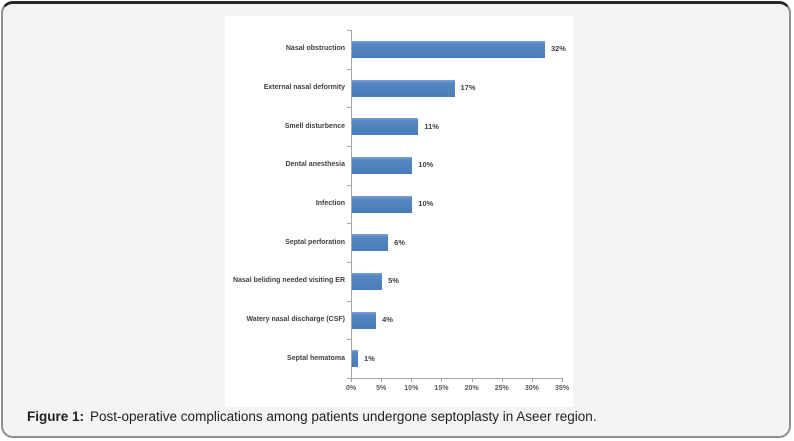 The image size is (794, 441). What do you see at coordinates (315, 49) in the screenshot?
I see `category-label: Nasal obstruction` at bounding box center [315, 49].